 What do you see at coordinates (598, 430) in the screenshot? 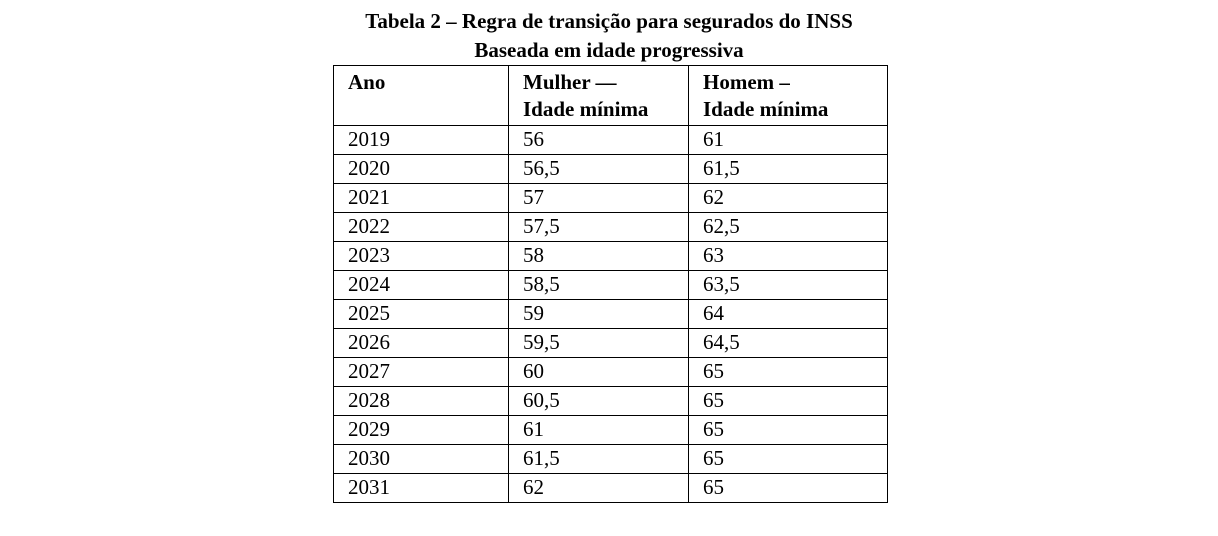
I see `cell-mulher-idade: 61` at bounding box center [598, 430].